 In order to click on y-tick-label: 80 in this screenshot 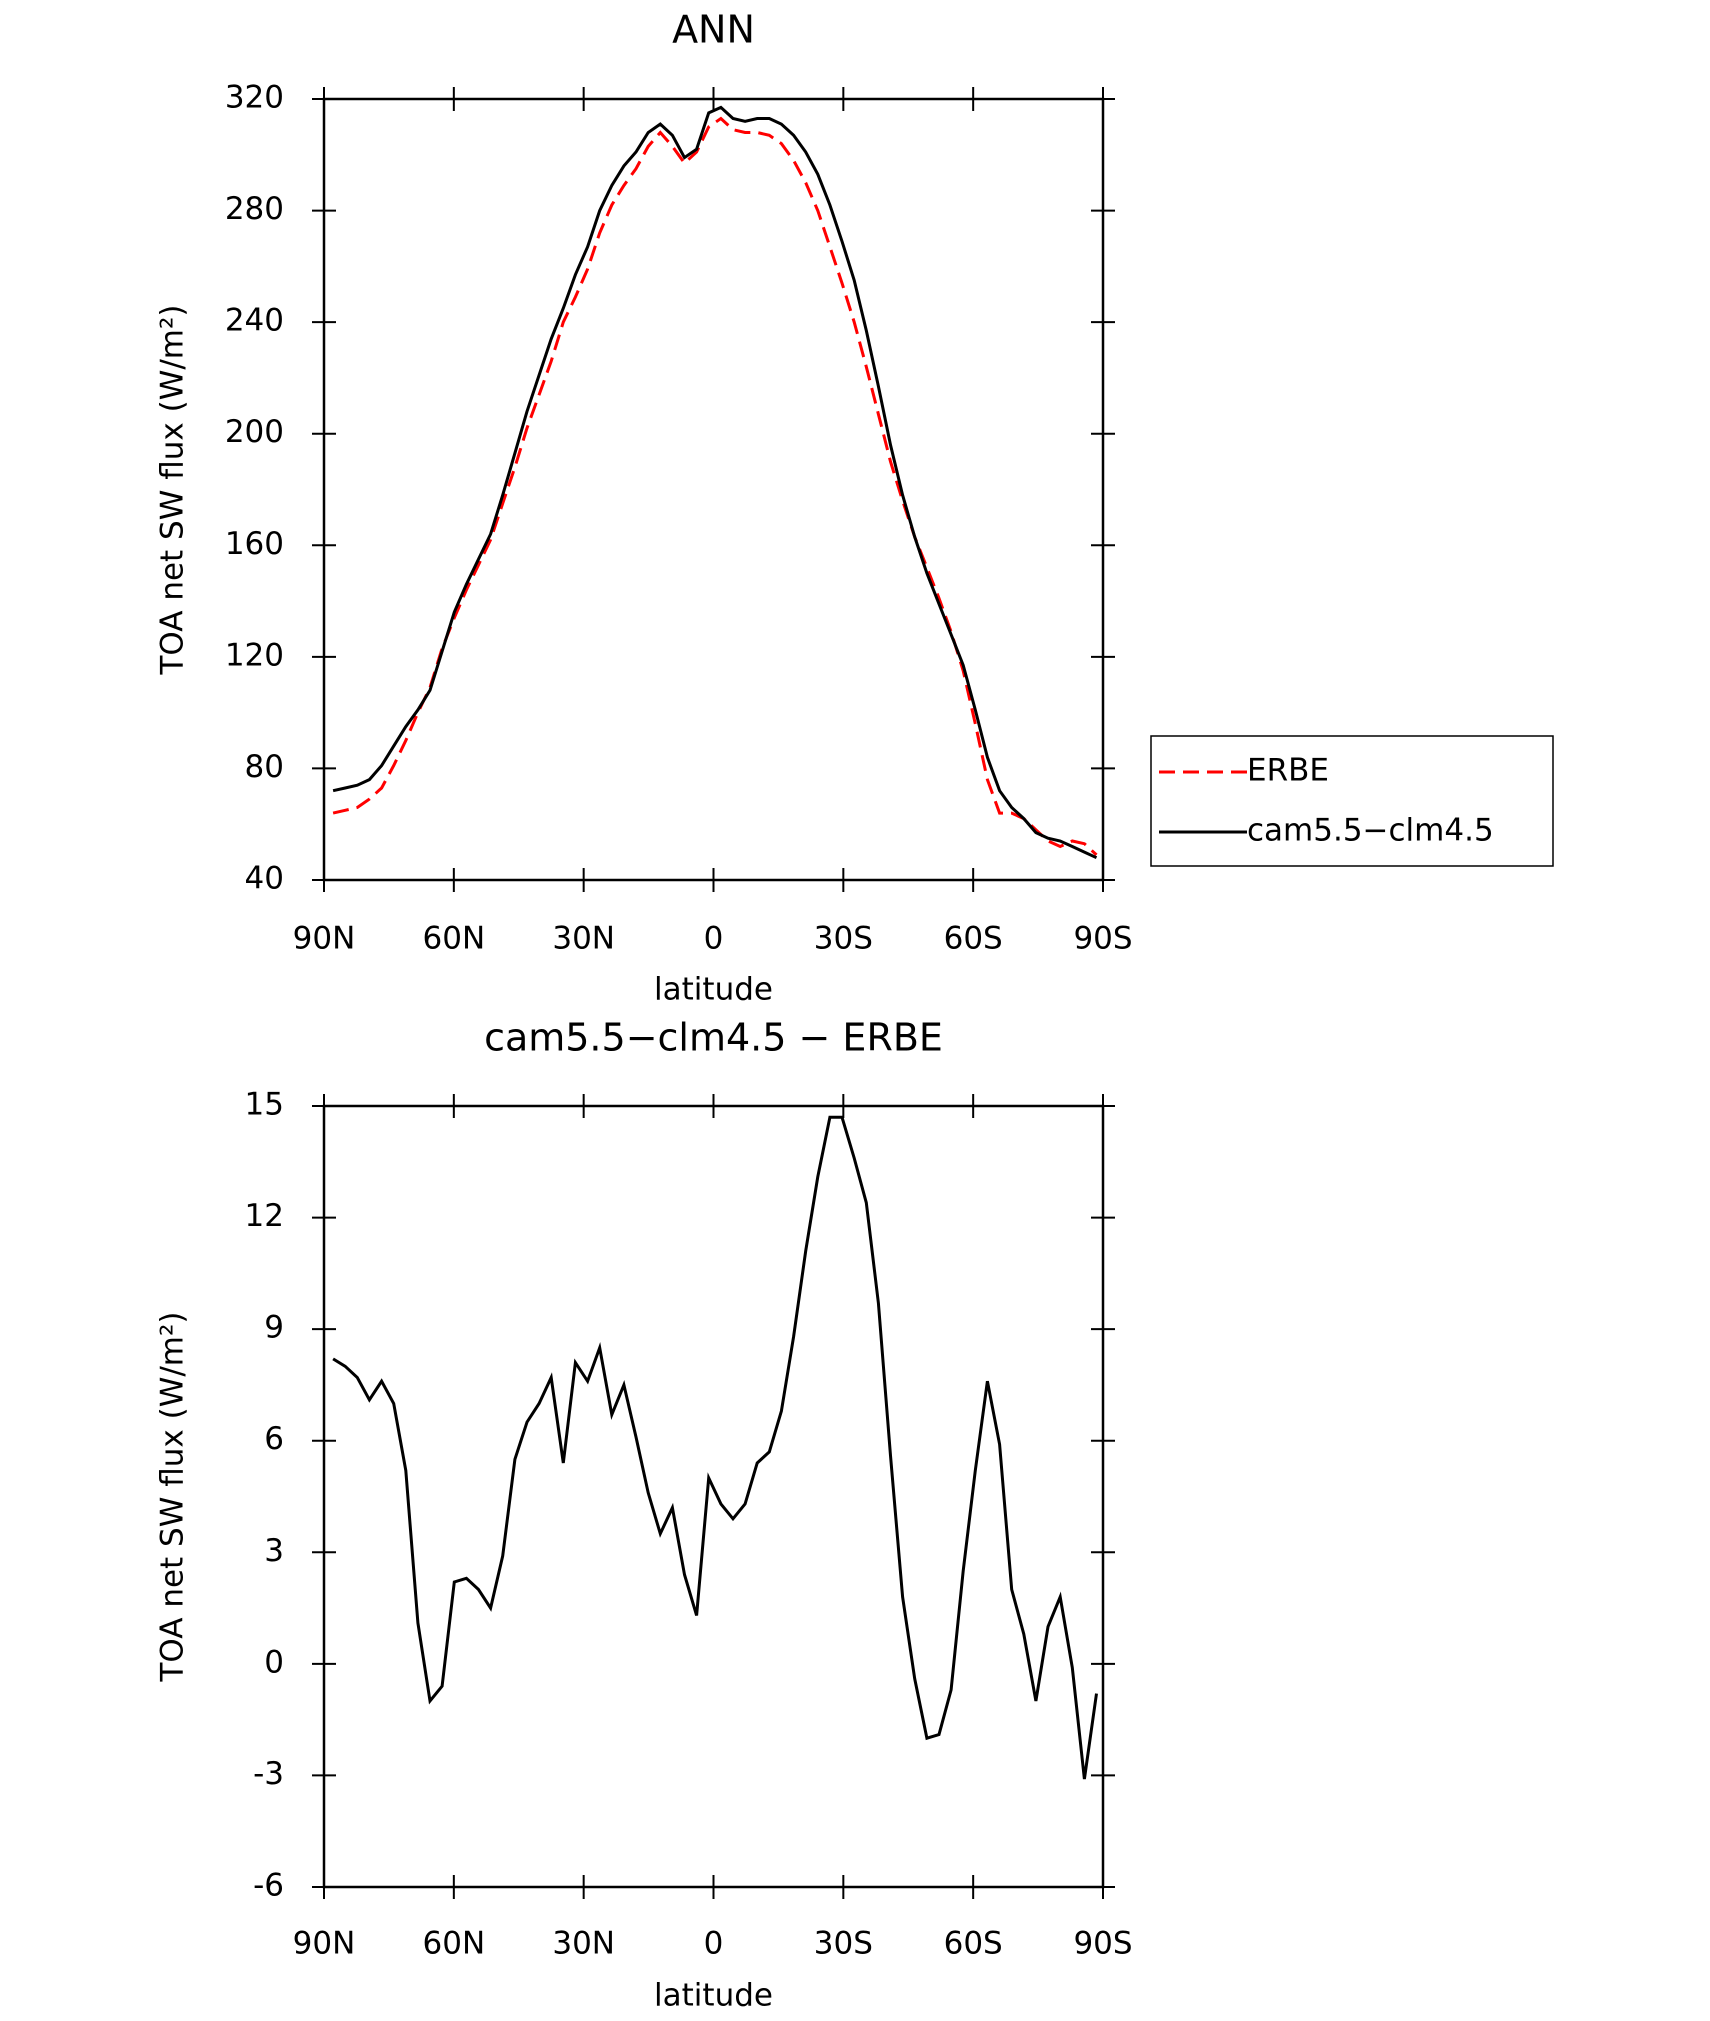, I will do `click(264, 767)`.